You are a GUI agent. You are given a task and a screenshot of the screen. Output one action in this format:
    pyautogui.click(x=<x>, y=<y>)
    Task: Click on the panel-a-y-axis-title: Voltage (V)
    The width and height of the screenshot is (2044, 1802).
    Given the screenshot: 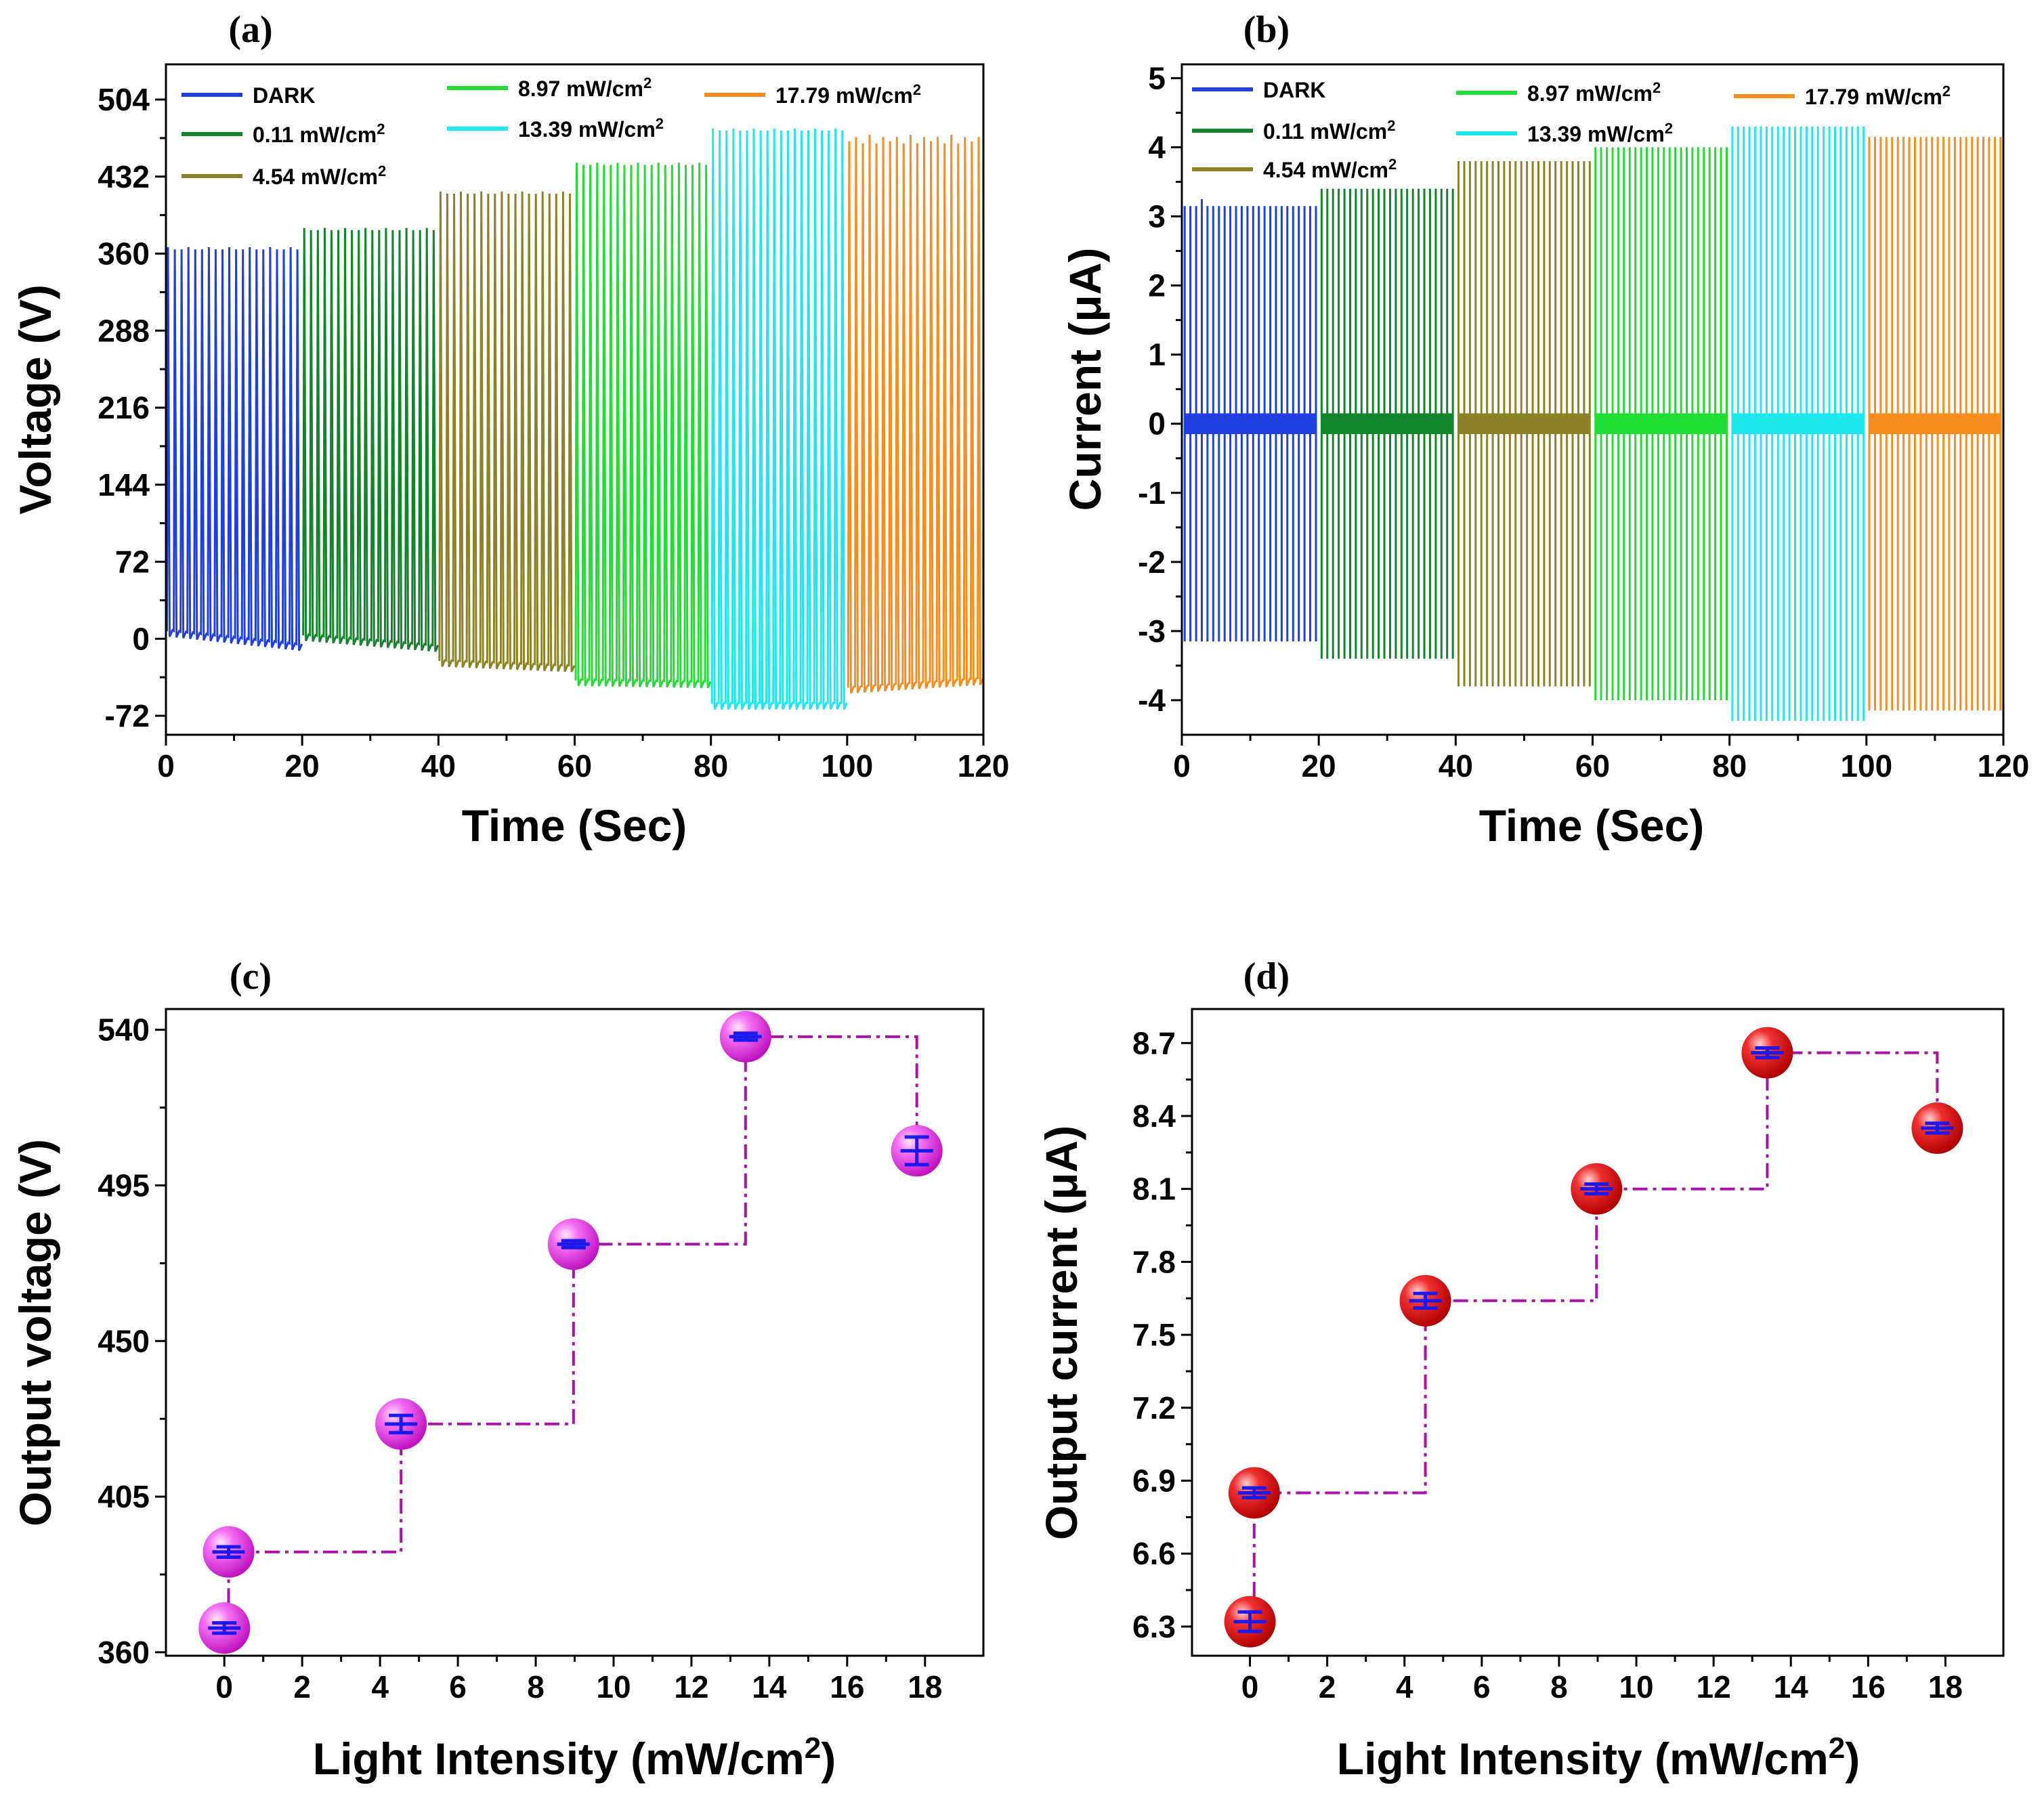 What is the action you would take?
    pyautogui.click(x=35, y=399)
    